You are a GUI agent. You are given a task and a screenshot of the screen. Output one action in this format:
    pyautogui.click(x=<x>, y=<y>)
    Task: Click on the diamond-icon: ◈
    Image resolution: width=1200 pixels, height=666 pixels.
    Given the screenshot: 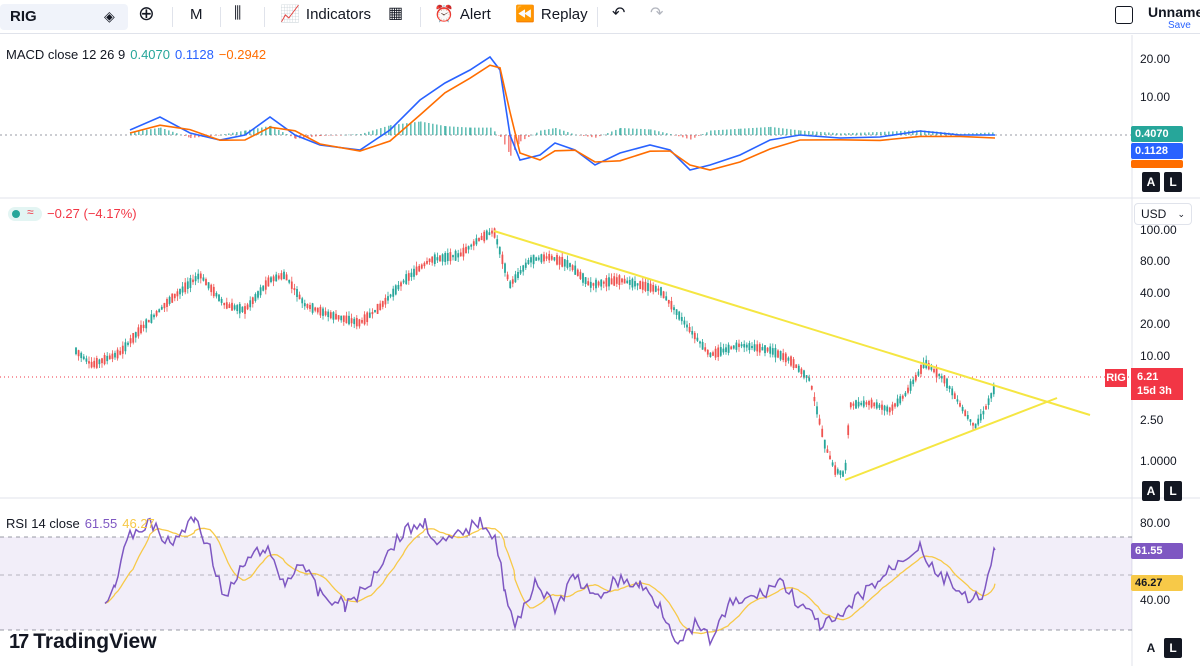 What is the action you would take?
    pyautogui.click(x=109, y=16)
    